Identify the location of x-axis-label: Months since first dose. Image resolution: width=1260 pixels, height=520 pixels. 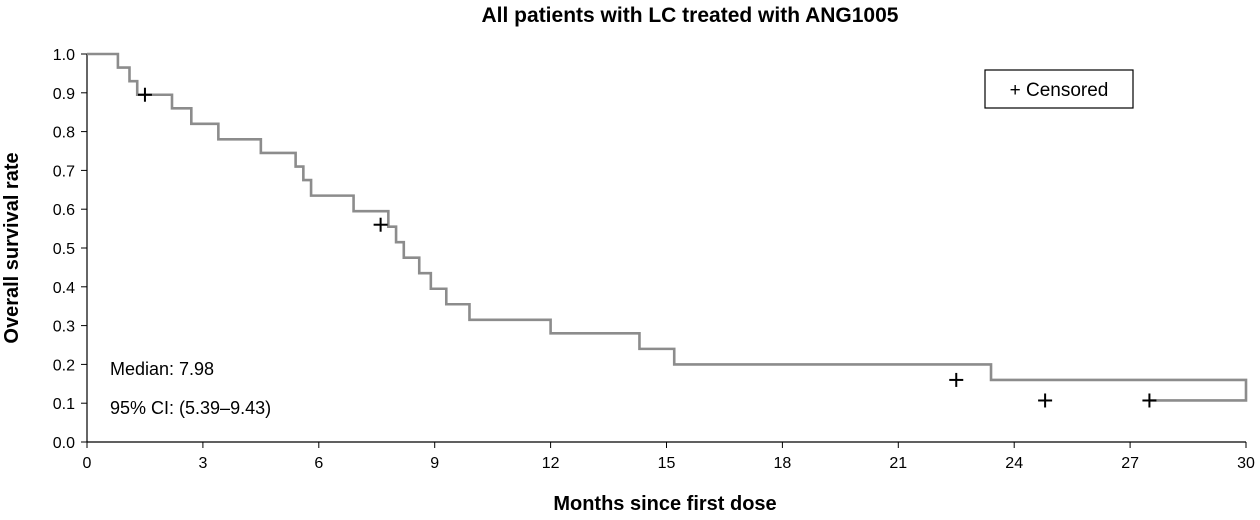
(664, 504).